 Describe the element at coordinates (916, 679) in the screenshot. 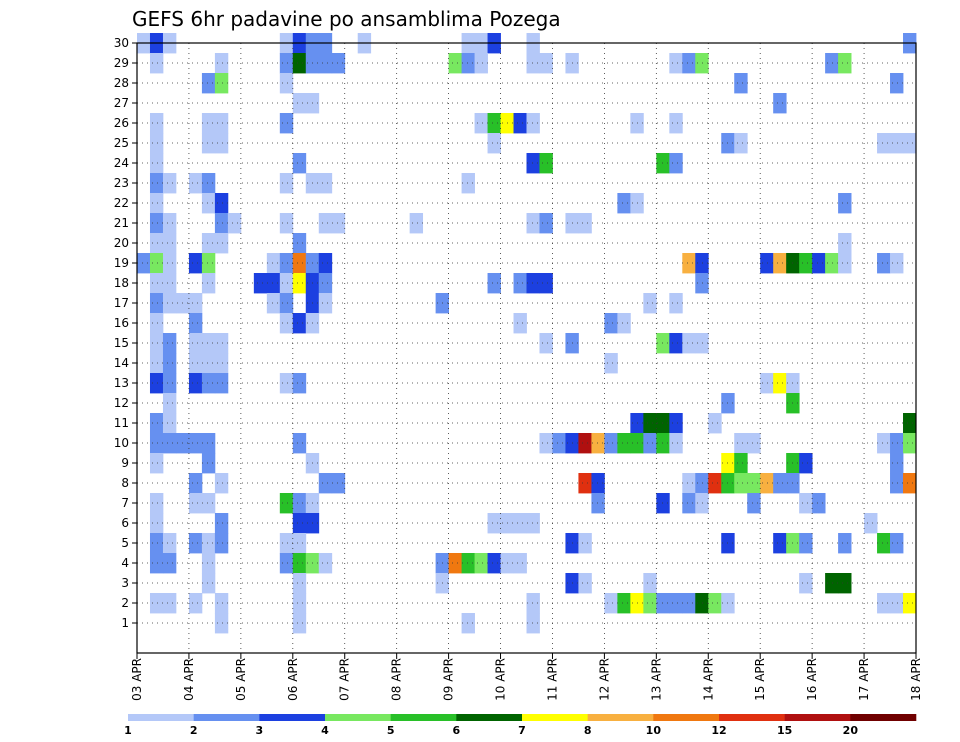

I see `x-tick-label: 18 APR` at that location.